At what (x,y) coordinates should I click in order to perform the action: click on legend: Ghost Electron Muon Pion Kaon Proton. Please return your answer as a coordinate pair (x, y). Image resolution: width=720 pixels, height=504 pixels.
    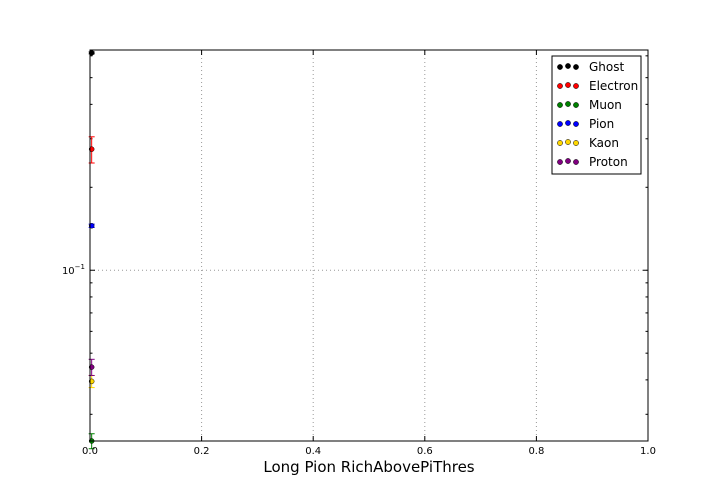
    Looking at the image, I should click on (596, 115).